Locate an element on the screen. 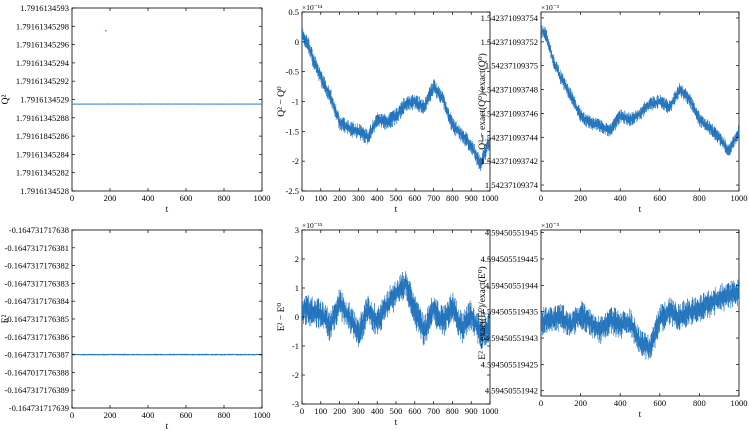 The height and width of the screenshot is (431, 749). y-tick-label: 4.59450551942 is located at coordinates (511, 391).